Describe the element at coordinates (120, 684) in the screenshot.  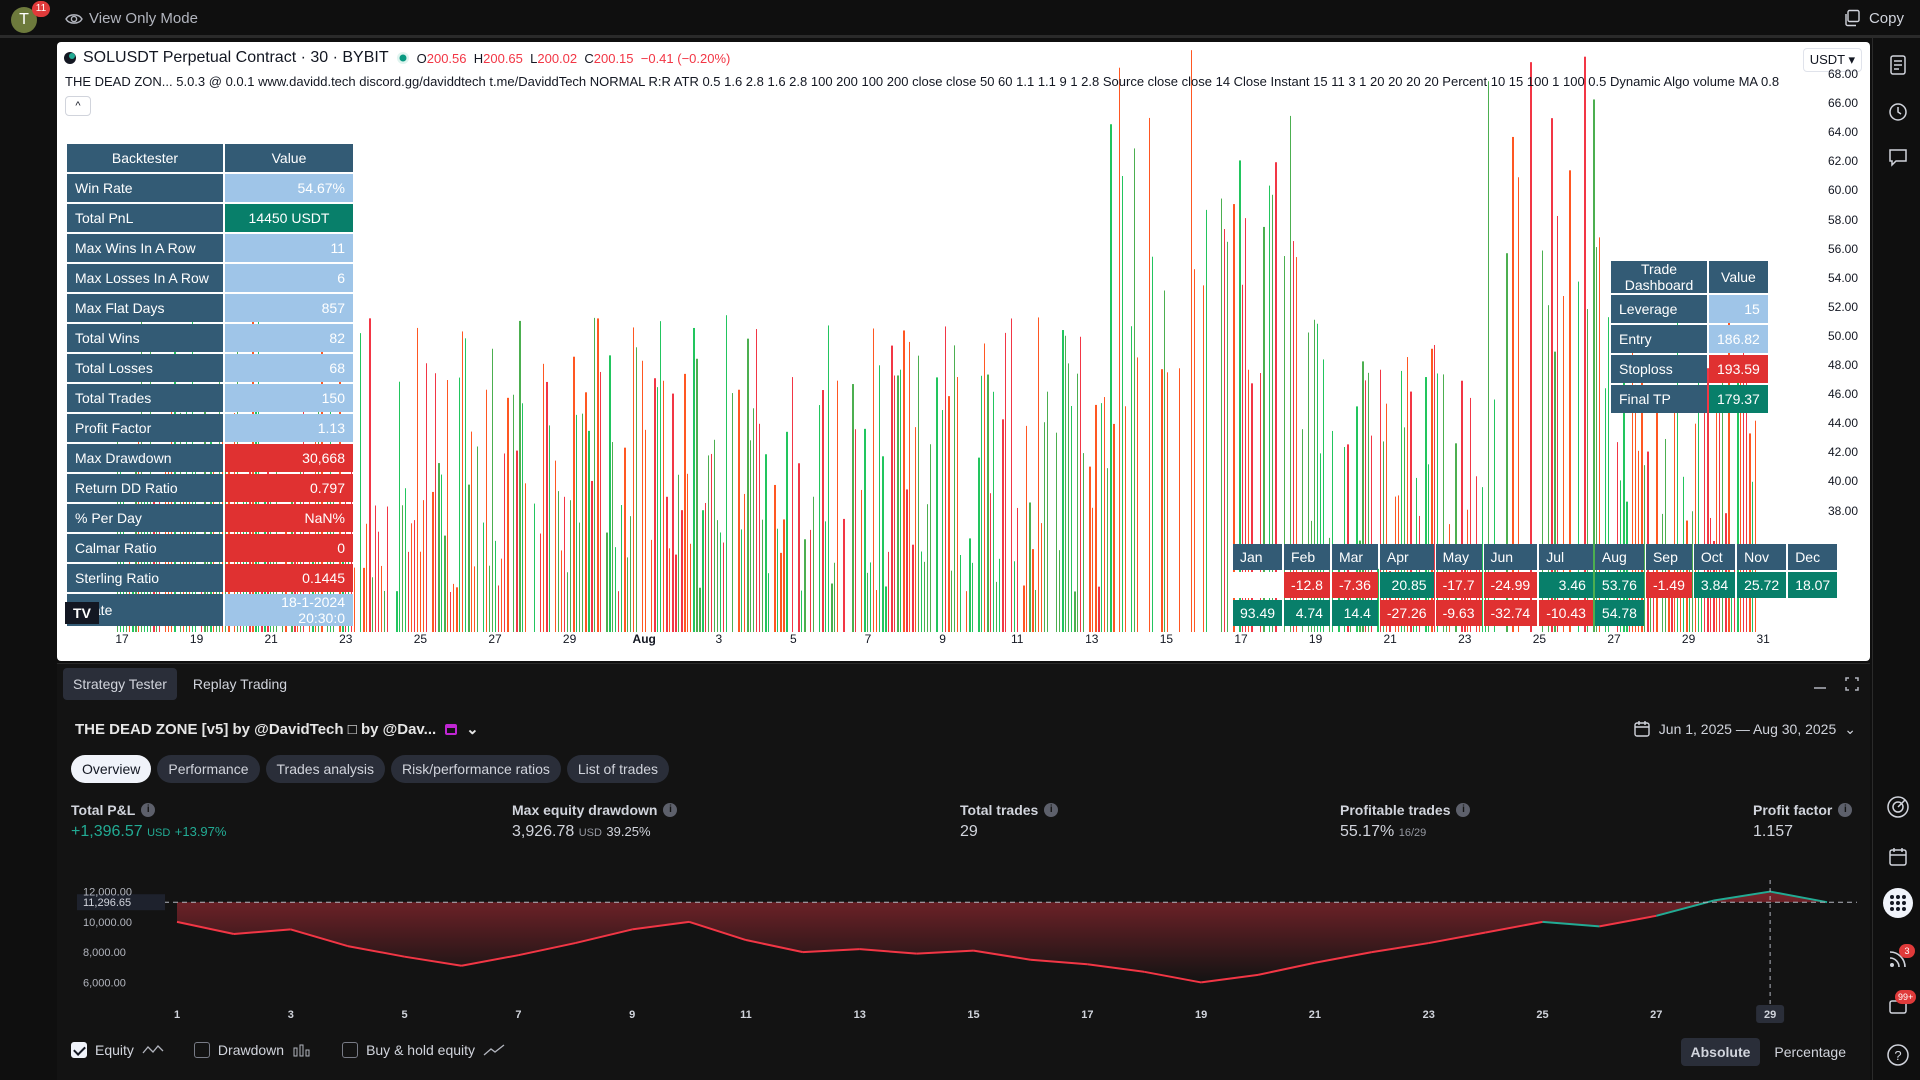
I see `tab-strategy-tester: Strategy Tester` at that location.